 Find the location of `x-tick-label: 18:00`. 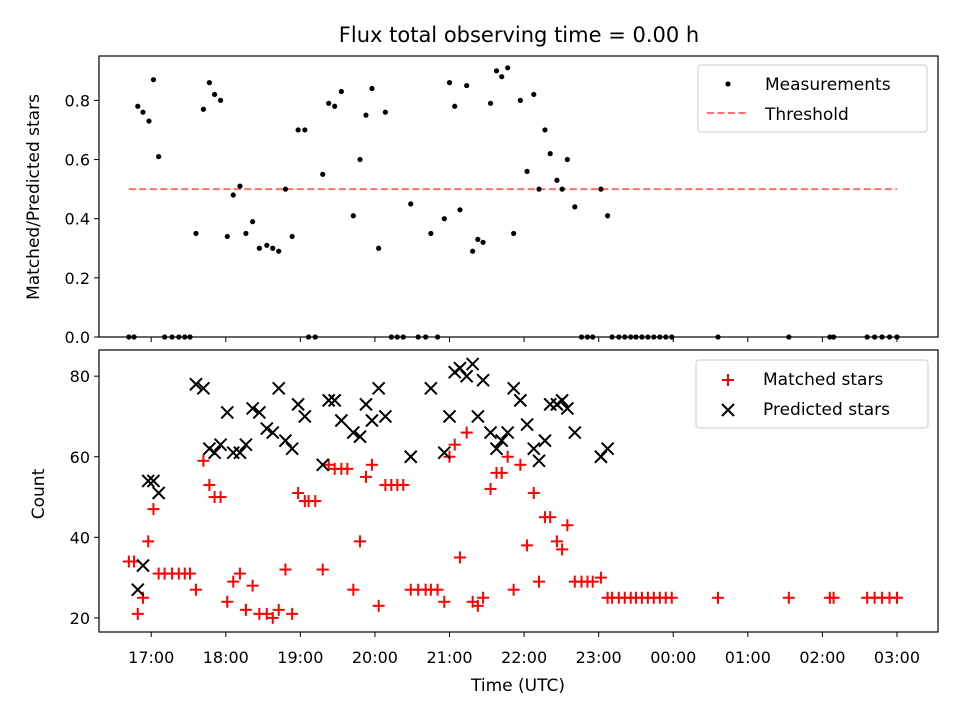

x-tick-label: 18:00 is located at coordinates (226, 657).